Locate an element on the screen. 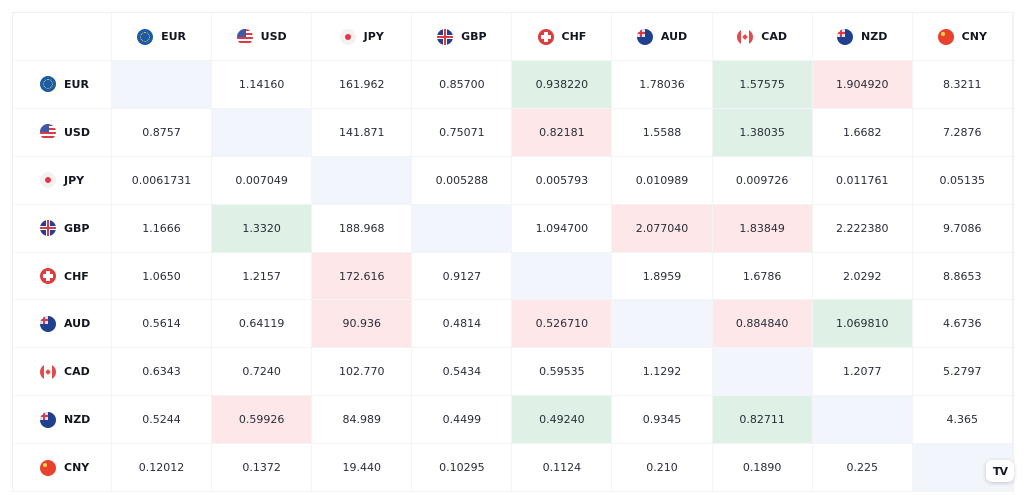 The image size is (1024, 495). rate-cell-usd-gbp: 0.75071 is located at coordinates (462, 132).